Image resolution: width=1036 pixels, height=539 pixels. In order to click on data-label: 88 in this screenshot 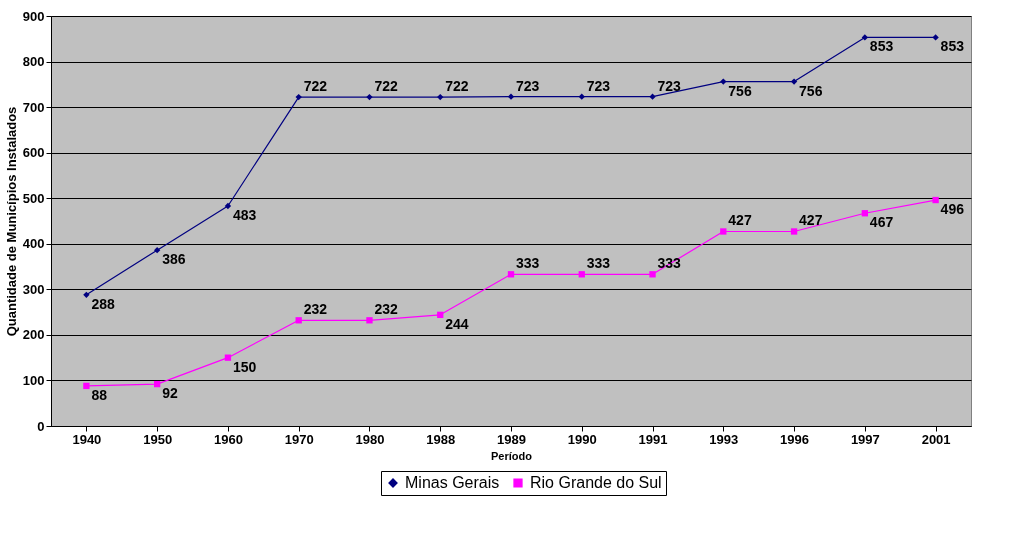, I will do `click(99, 394)`.